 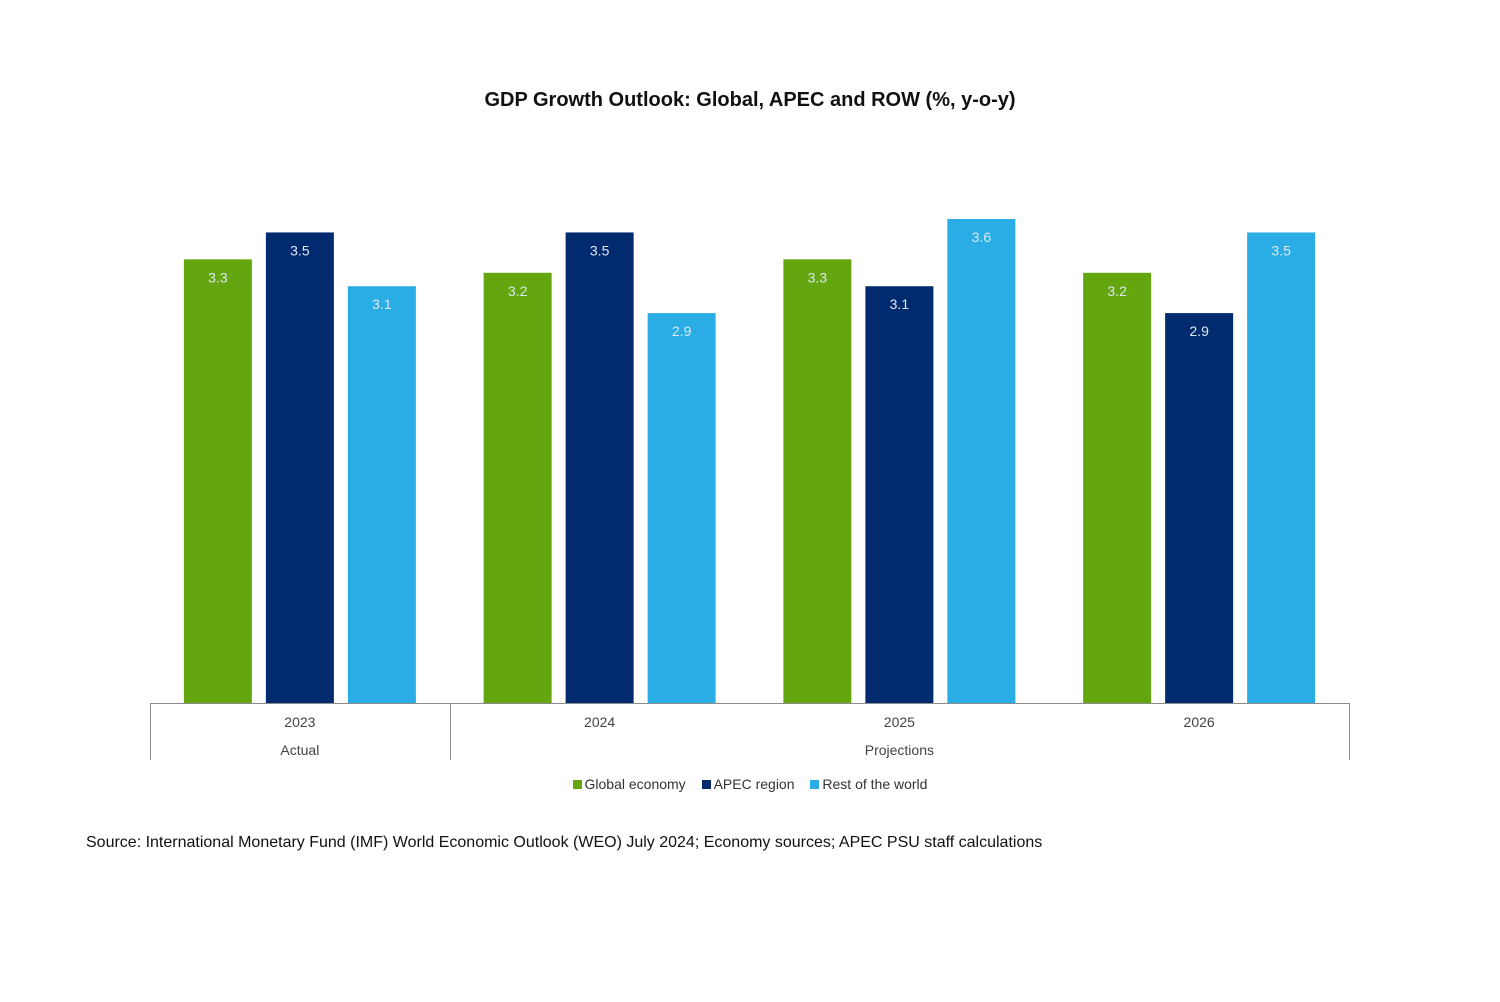 What do you see at coordinates (382, 304) in the screenshot?
I see `data-label-rest-of-the-world-2023: 3.1` at bounding box center [382, 304].